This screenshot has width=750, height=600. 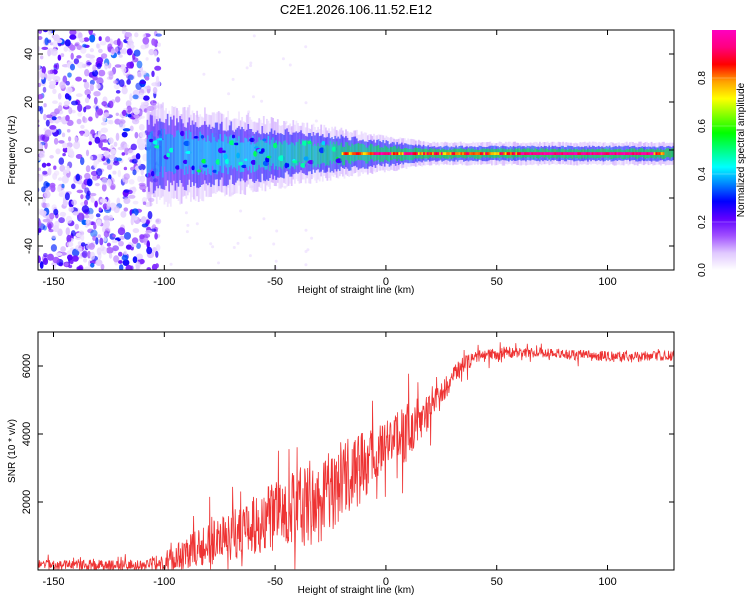 What do you see at coordinates (716, 174) in the screenshot?
I see `colorbar-axis: 0.0 0.2 0.4 0.6 0.8` at bounding box center [716, 174].